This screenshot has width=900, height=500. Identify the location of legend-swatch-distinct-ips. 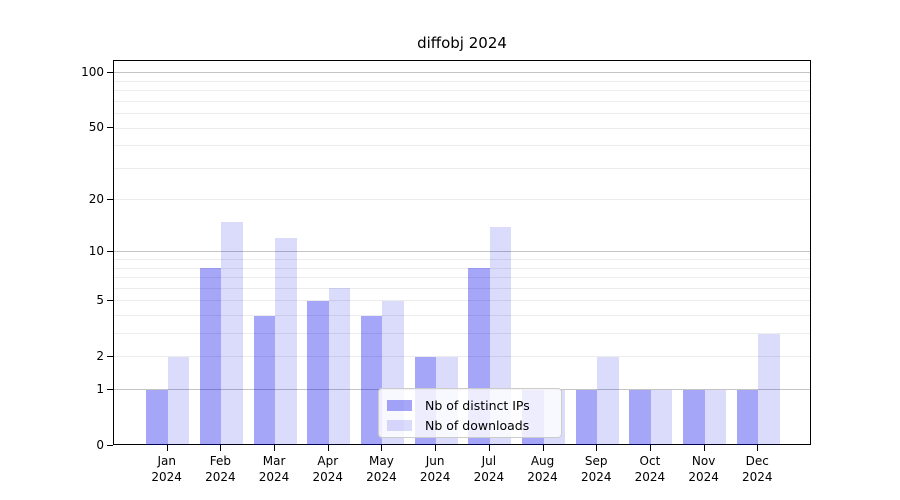
(399, 405).